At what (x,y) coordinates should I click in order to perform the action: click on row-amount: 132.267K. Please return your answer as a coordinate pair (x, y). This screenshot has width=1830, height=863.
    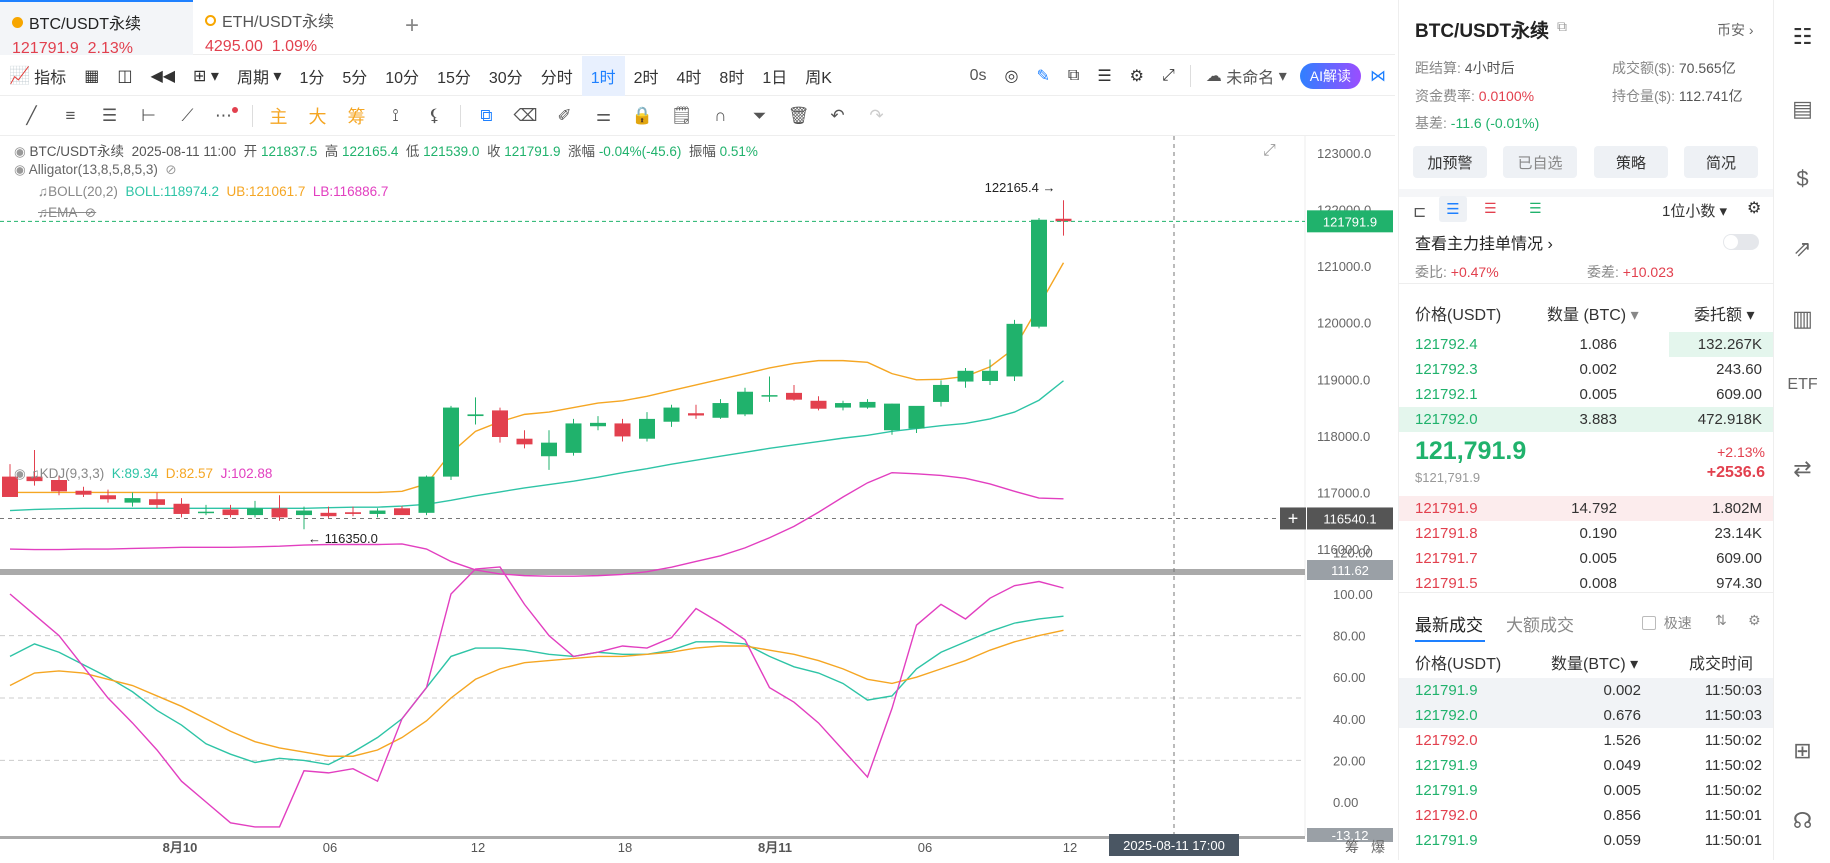
    Looking at the image, I should click on (1729, 344).